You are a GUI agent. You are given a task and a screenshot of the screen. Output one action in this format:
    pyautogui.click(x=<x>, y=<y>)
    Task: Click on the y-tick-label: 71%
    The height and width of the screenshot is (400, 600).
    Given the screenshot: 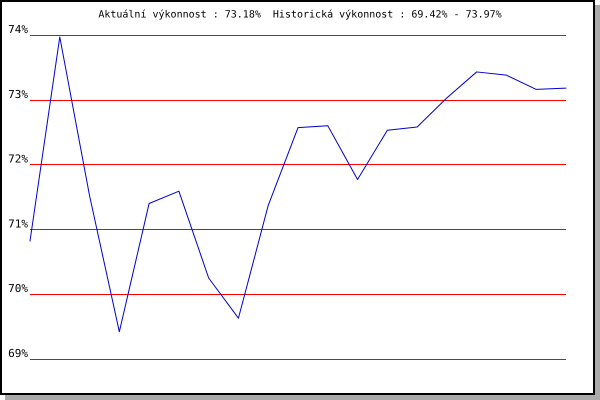 What is the action you would take?
    pyautogui.click(x=18, y=223)
    